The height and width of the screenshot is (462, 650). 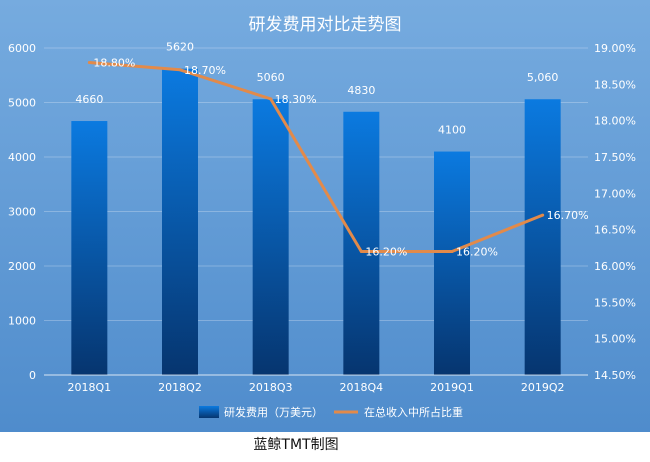 I want to click on x-tick-label: 2019Q1, so click(x=452, y=387).